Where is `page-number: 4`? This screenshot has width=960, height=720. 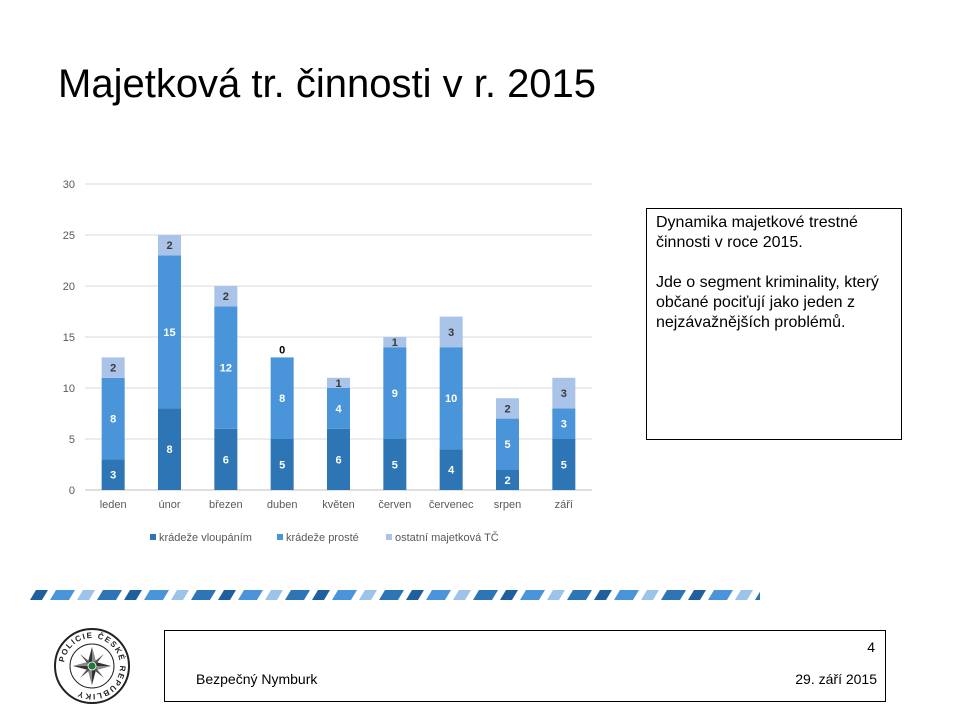 page-number: 4 is located at coordinates (871, 647).